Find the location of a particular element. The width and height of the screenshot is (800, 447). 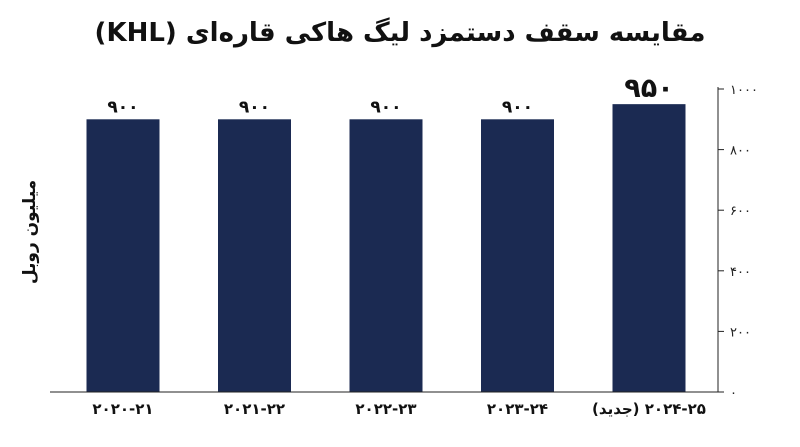

category-label-4: ۲۰۲۴-۲۵ (جدید) is located at coordinates (649, 409).